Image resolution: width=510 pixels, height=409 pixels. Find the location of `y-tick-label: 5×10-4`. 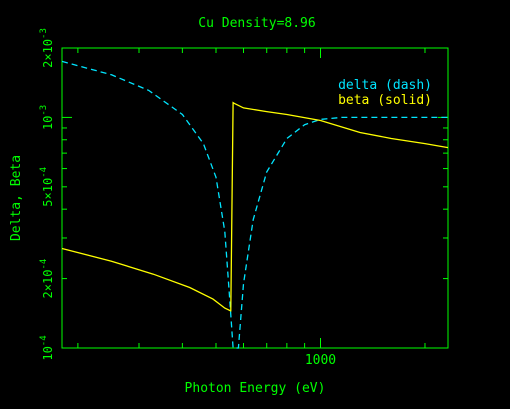

y-tick-label: 5×10-4 is located at coordinates (47, 187).